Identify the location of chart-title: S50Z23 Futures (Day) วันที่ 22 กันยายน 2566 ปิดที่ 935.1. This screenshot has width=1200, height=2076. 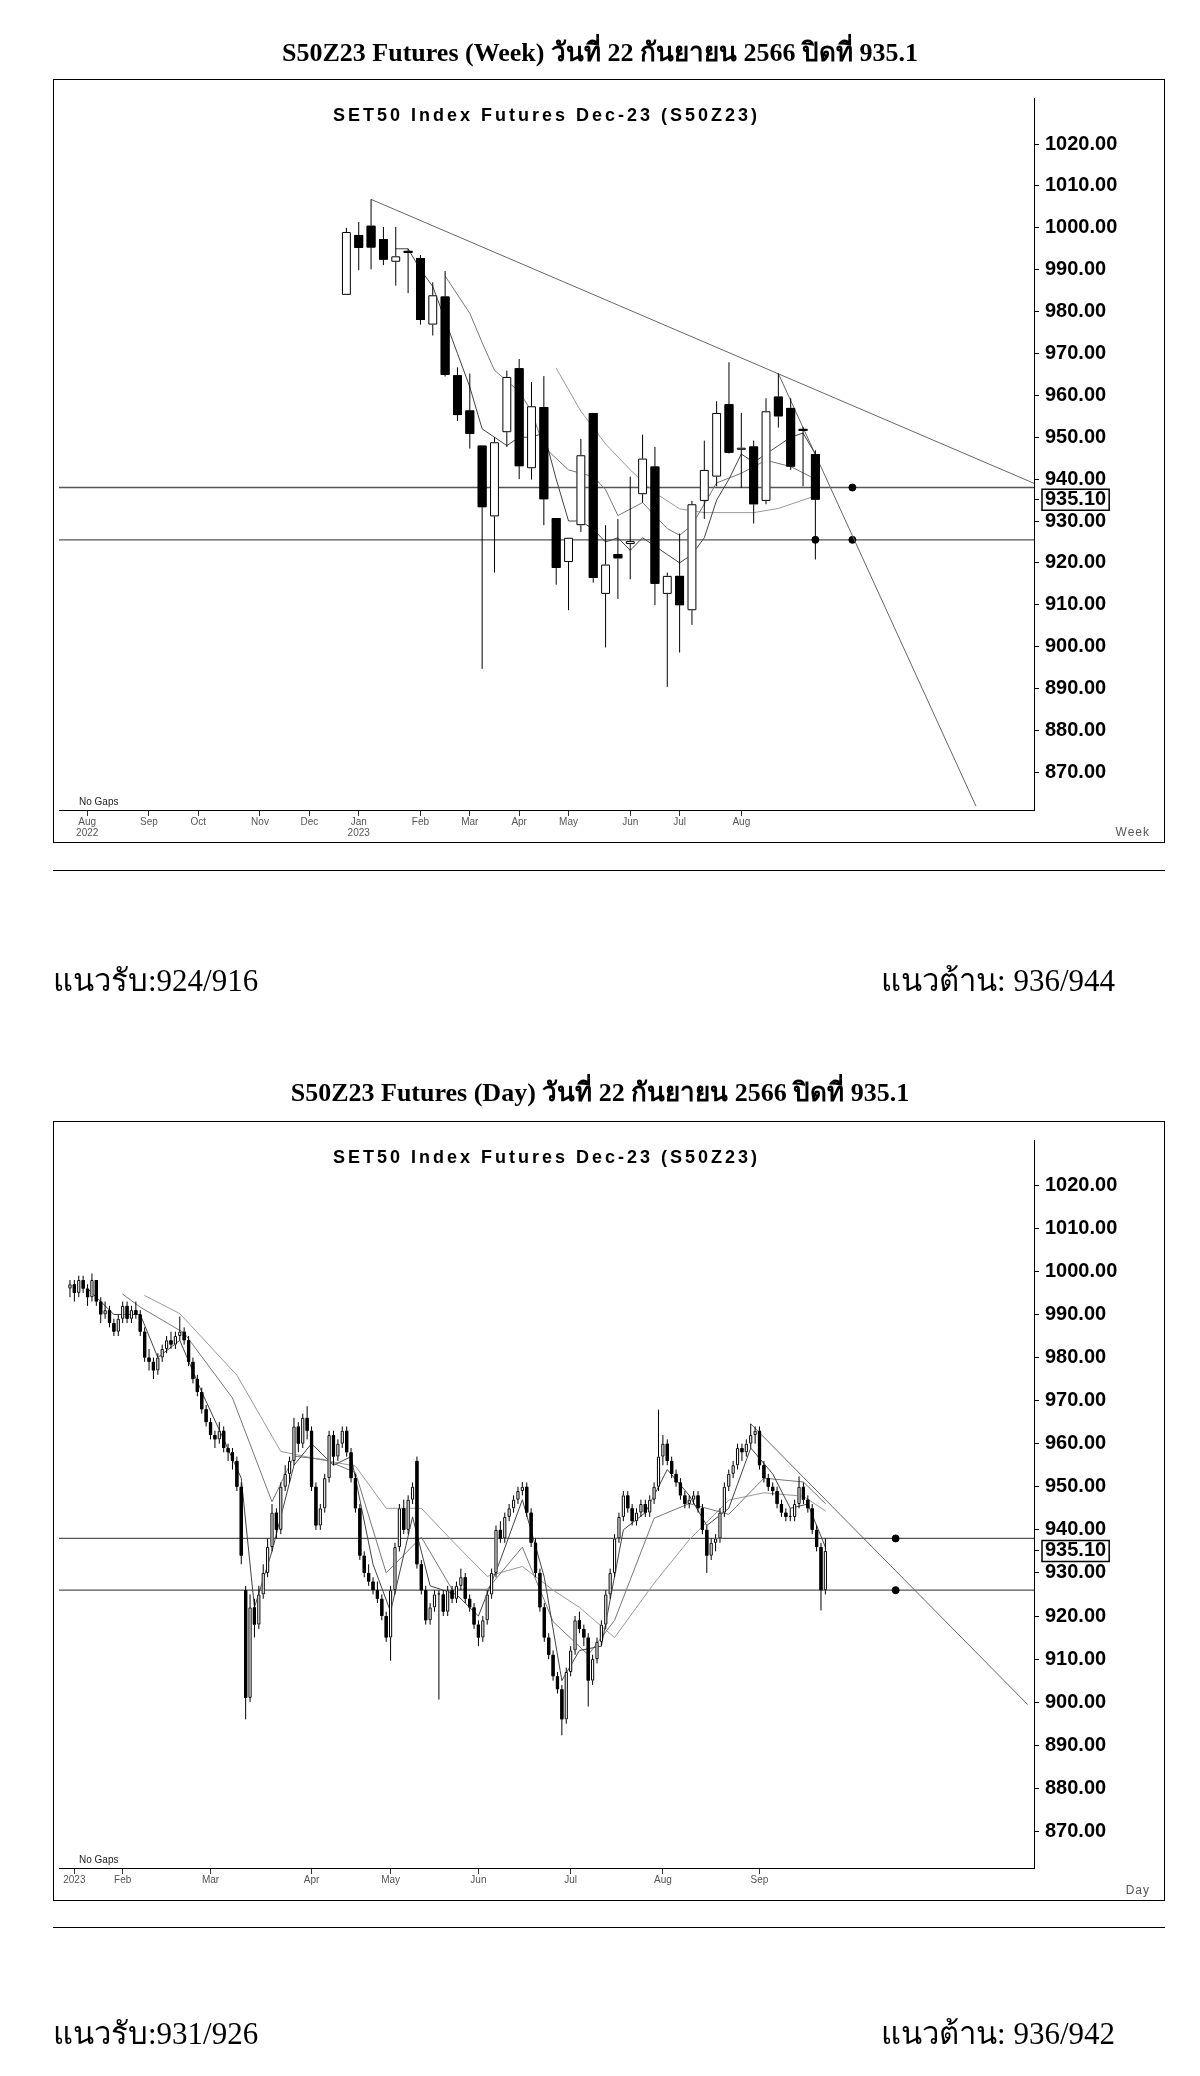
(600, 1092).